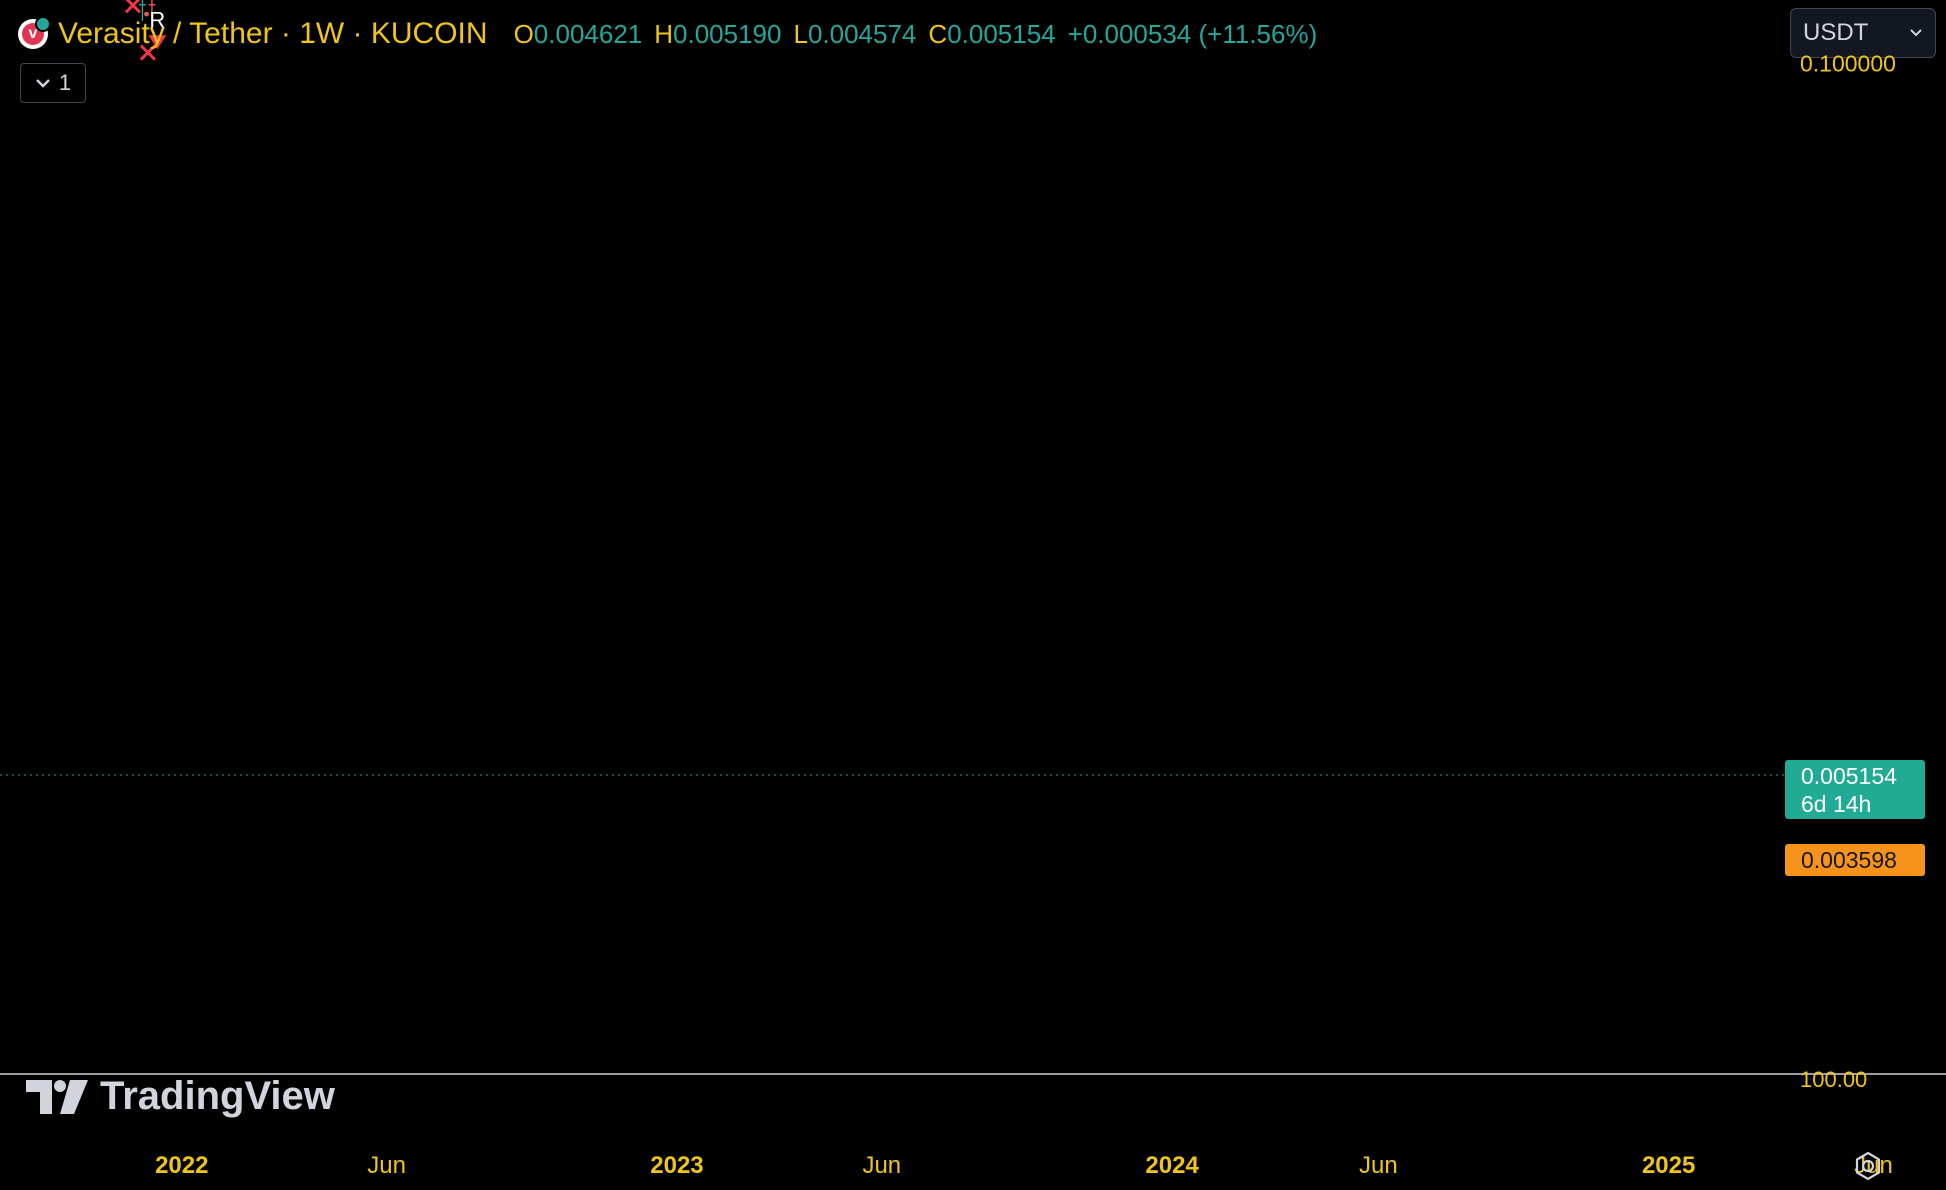 This screenshot has width=1946, height=1190. Describe the element at coordinates (862, 33) in the screenshot. I see `low-value: 0.004574` at that location.